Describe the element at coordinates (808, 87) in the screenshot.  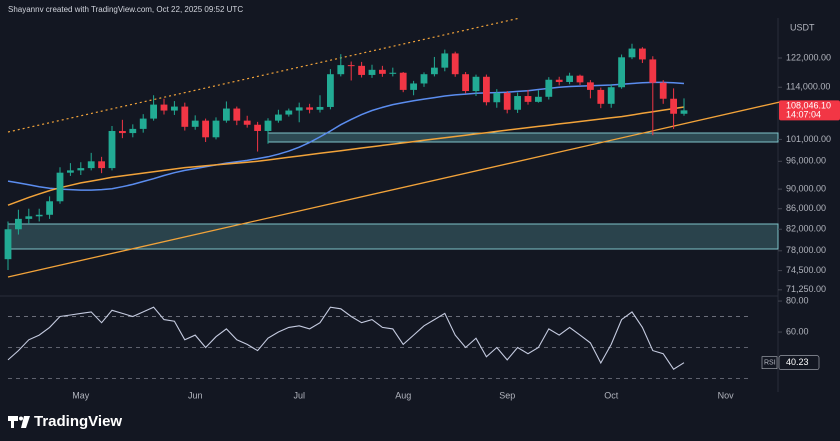
I see `y-tick-label: 114,000.00` at that location.